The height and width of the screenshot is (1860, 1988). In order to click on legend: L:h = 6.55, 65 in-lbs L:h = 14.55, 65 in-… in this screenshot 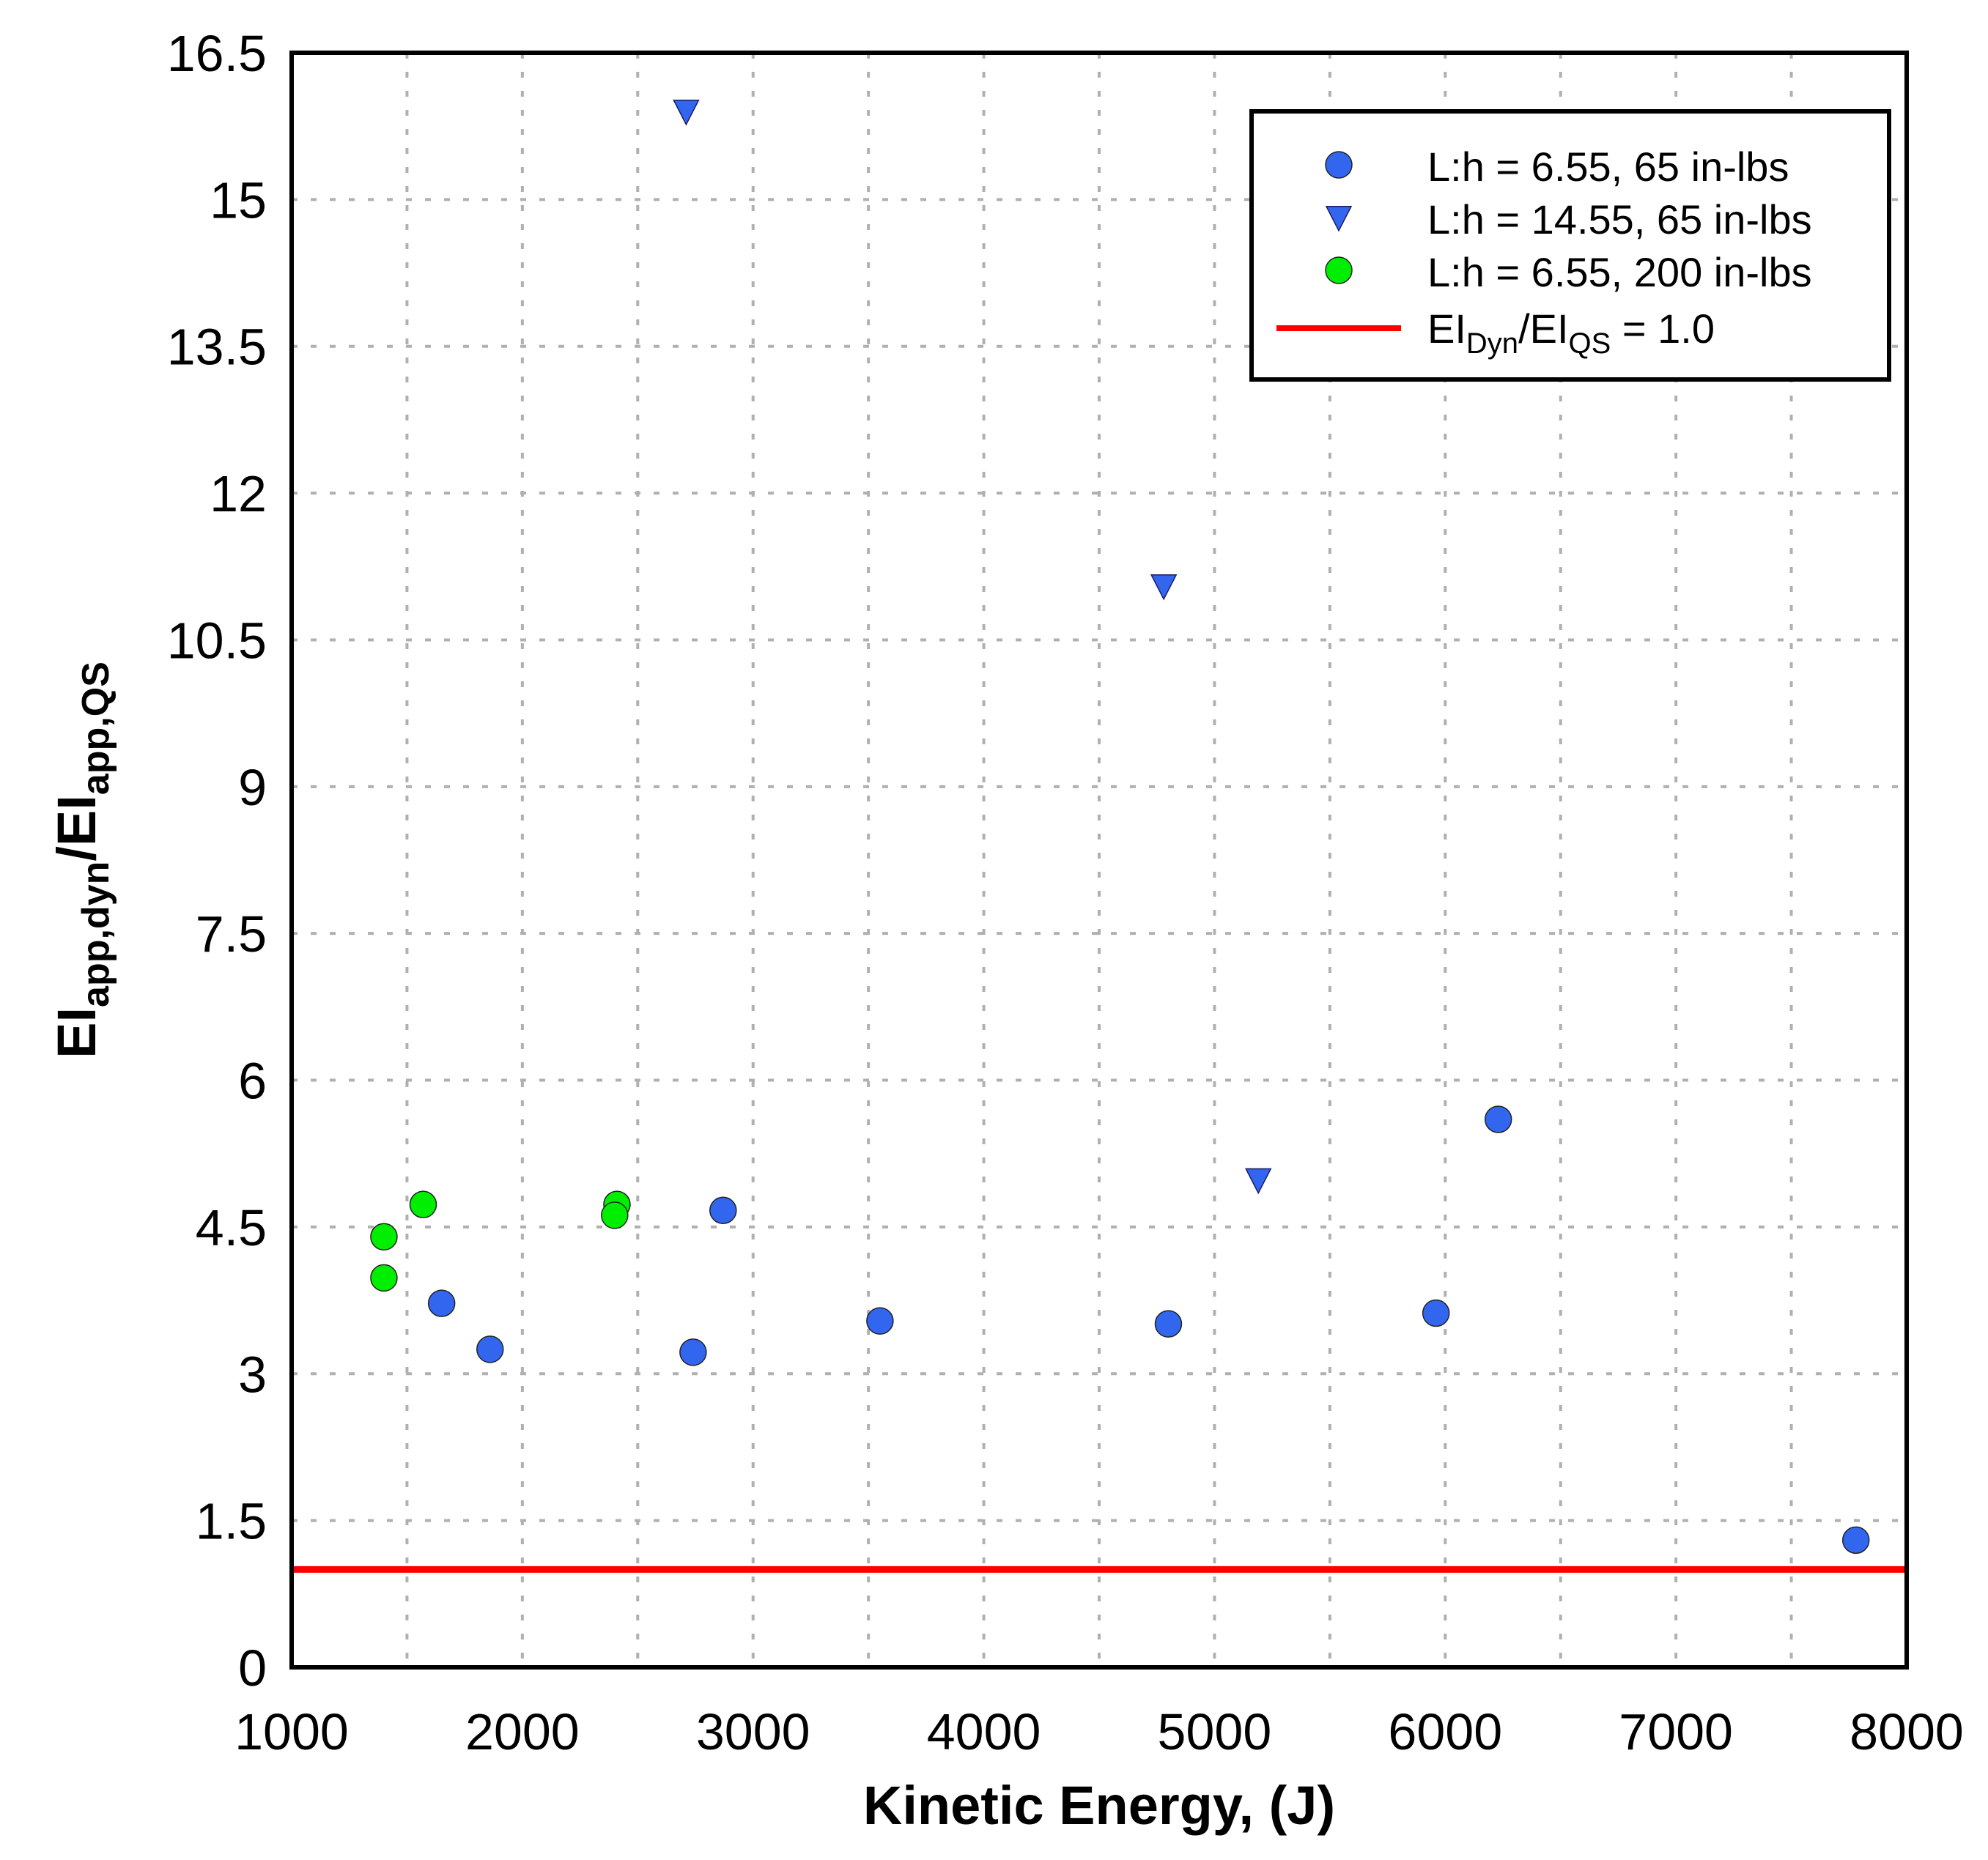, I will do `click(1570, 245)`.